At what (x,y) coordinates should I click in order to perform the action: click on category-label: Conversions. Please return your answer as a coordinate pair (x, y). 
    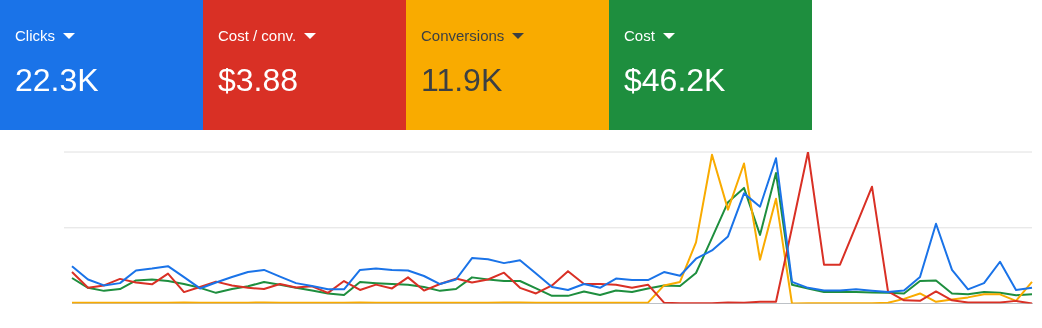
    Looking at the image, I should click on (463, 35).